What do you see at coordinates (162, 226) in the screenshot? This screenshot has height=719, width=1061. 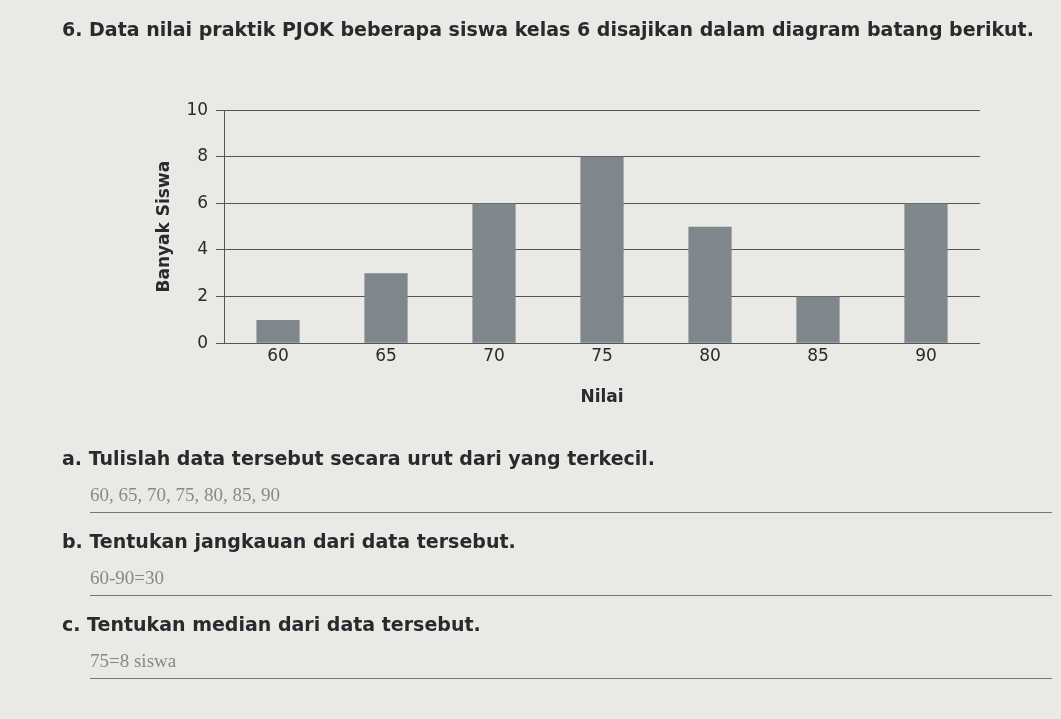 I see `y-axis-title: Banyak Siswa` at bounding box center [162, 226].